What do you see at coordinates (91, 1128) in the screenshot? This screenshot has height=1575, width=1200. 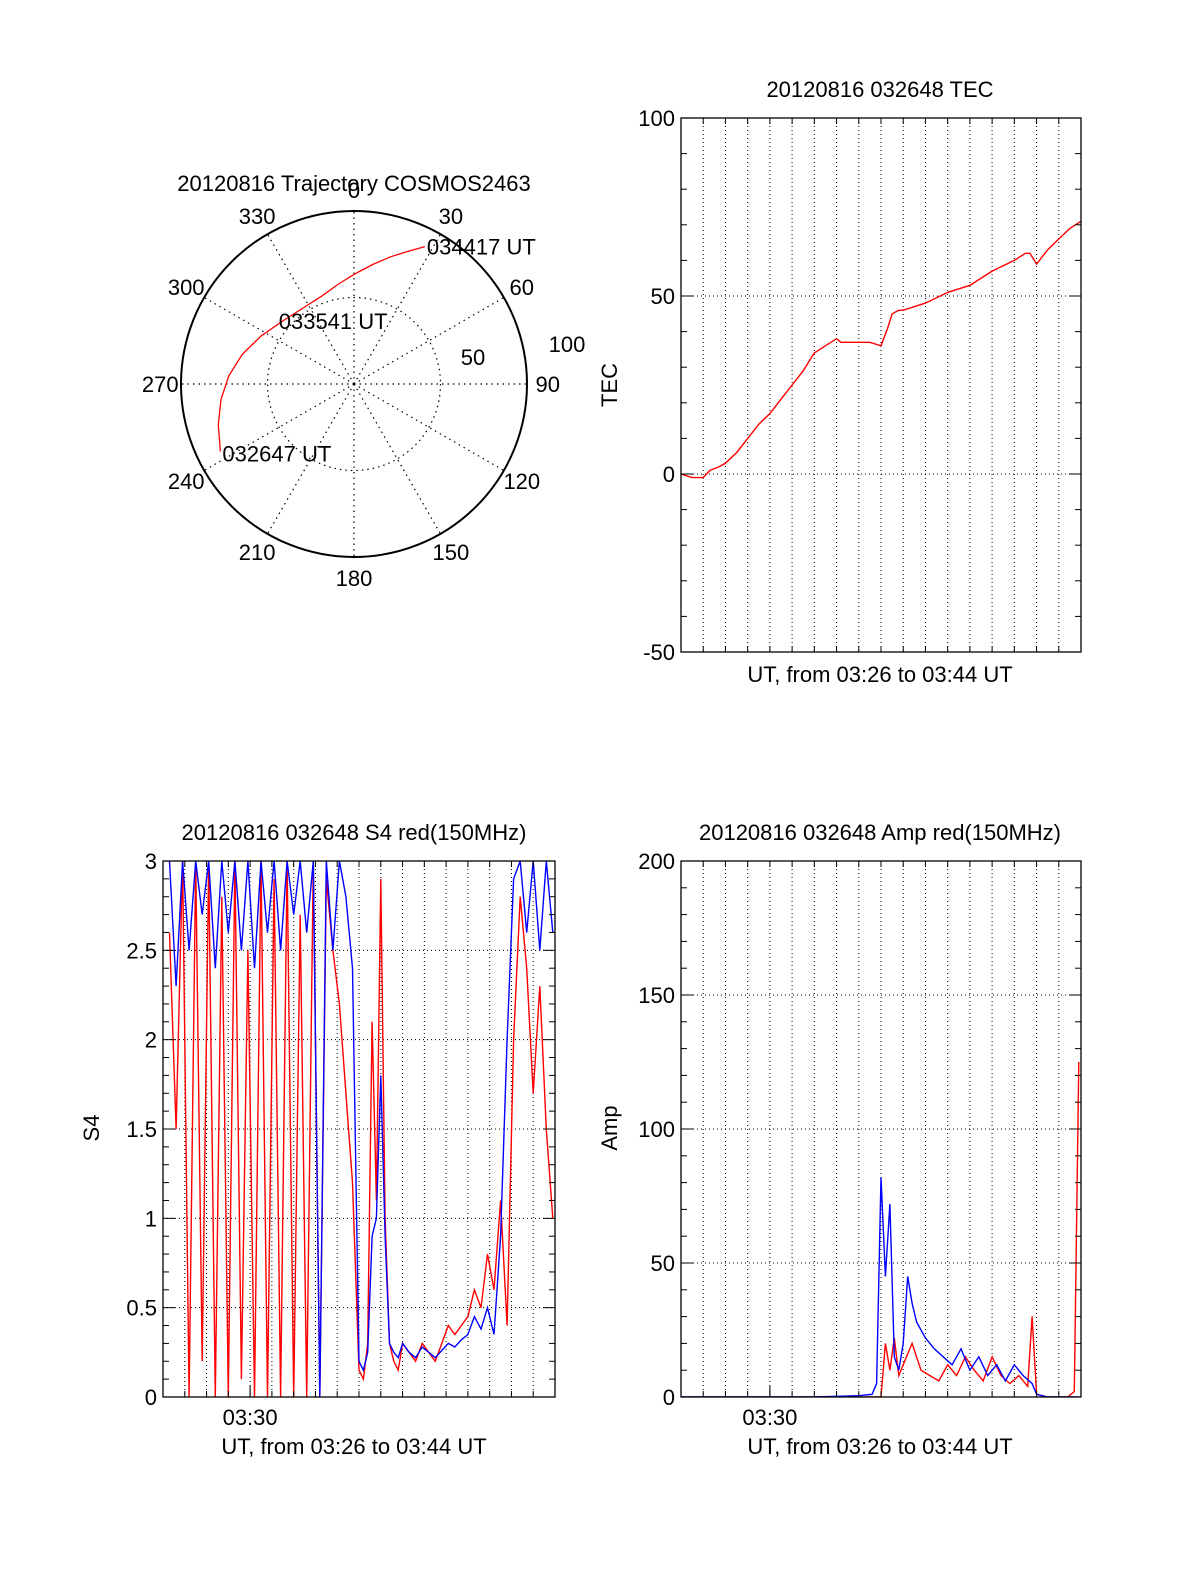 I see `s4-y-axis-label: S4` at bounding box center [91, 1128].